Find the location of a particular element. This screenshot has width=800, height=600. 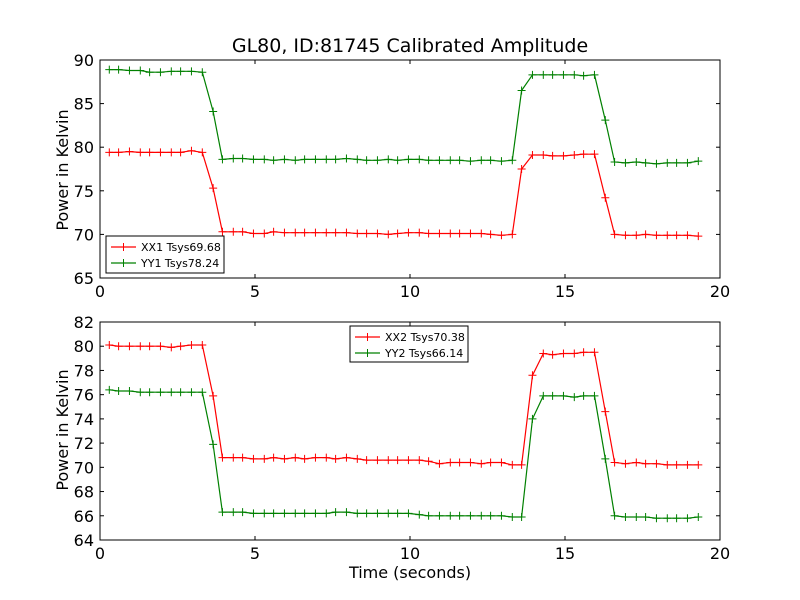

plot1-x-tick-label: 15 is located at coordinates (565, 291).